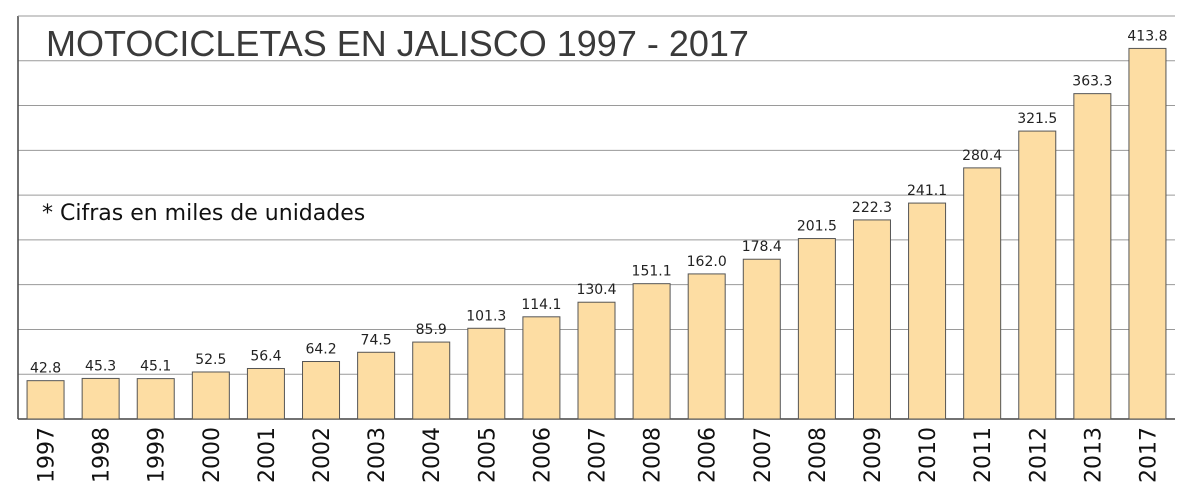  I want to click on x-tick-label-4: 2001, so click(267, 455).